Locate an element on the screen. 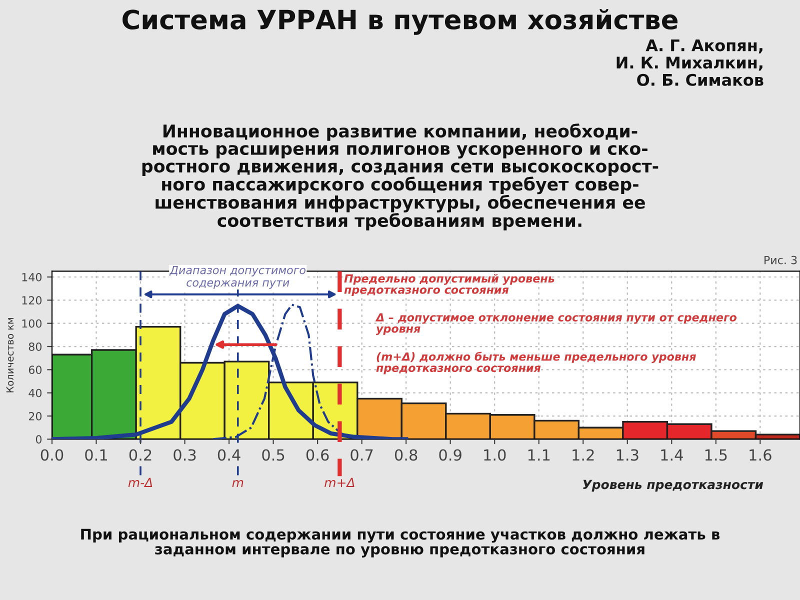 The width and height of the screenshot is (800, 600). text: При рациональном содержании пути состояние участков должно лежать в заданном интервале по уровню предотказного состояния is located at coordinates (400, 543).